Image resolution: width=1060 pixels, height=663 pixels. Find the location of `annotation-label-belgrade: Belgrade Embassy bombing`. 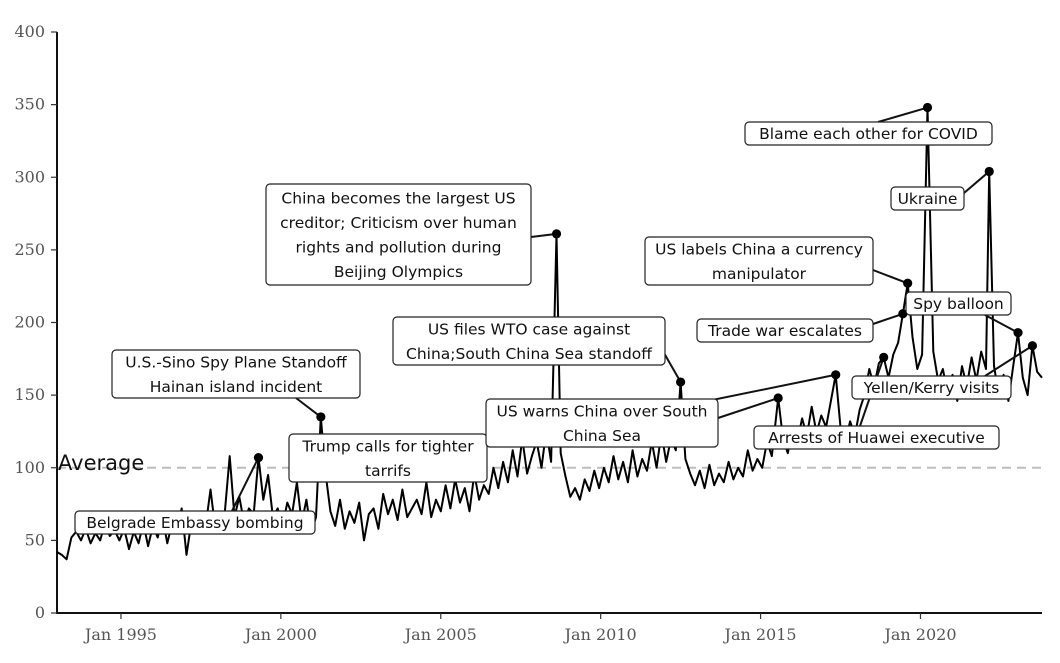

annotation-label-belgrade: Belgrade Embassy bombing is located at coordinates (194, 523).